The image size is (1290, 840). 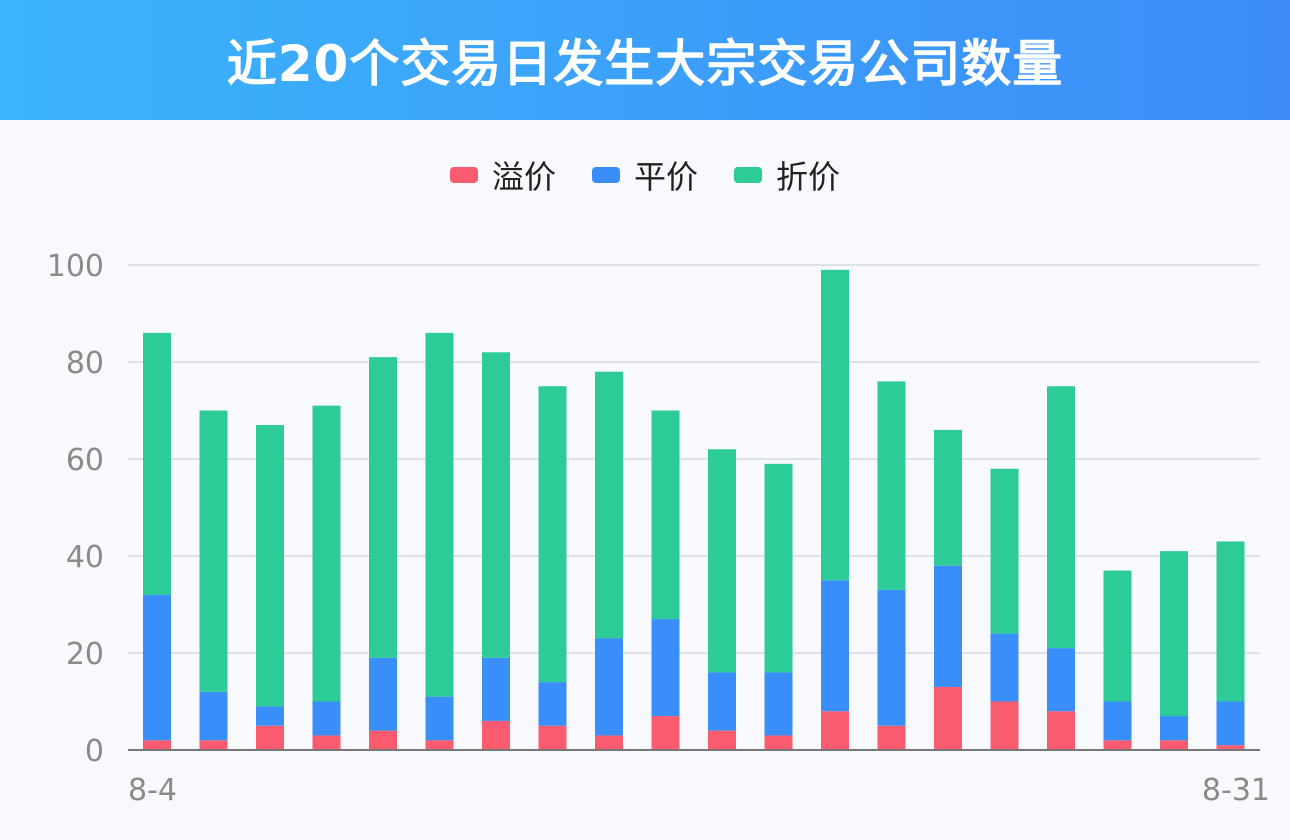 I want to click on y-tick-label: 80, so click(x=85, y=363).